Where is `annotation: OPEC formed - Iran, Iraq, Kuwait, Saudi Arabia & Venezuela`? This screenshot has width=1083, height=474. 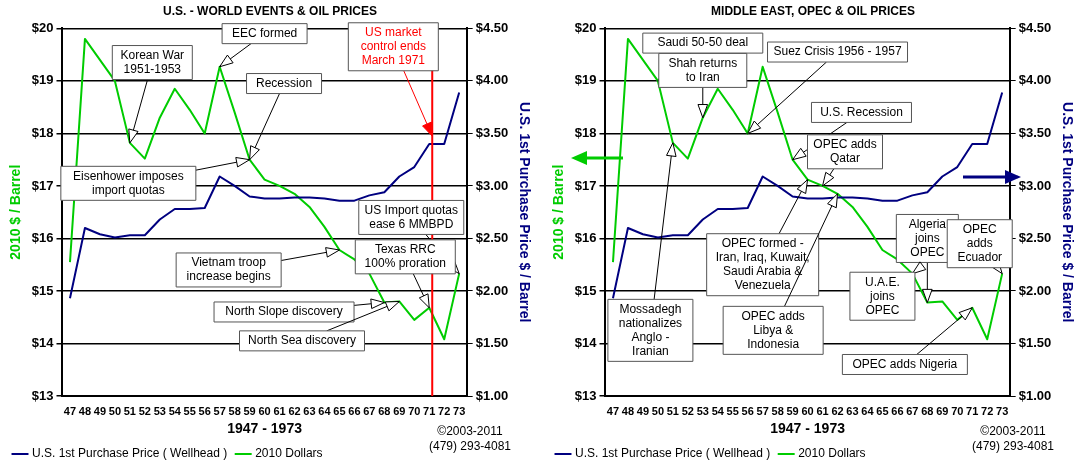 annotation: OPEC formed - Iran, Iraq, Kuwait, Saudi Arabia & Venezuela is located at coordinates (762, 264).